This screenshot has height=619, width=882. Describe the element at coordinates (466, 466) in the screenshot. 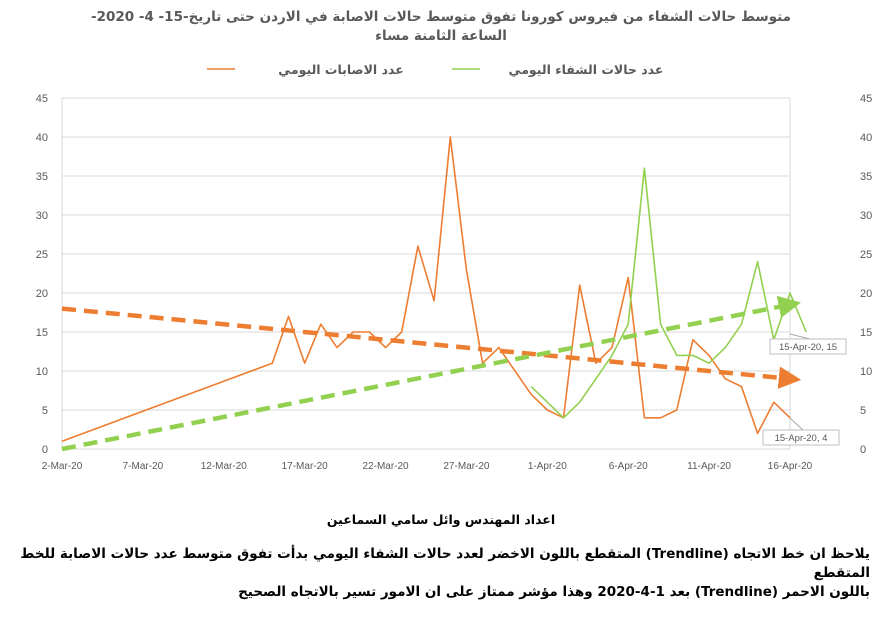

I see `x-tick-label: 27-Mar-20` at that location.